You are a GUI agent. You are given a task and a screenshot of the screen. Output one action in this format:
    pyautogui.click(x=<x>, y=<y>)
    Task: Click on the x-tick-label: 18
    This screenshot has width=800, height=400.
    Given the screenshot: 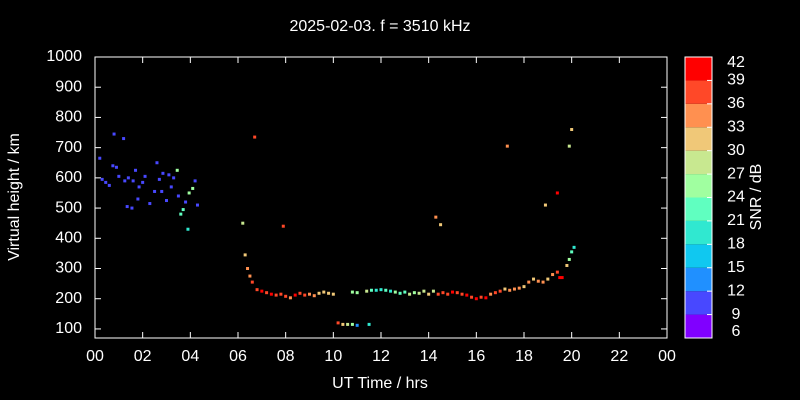 What is the action you would take?
    pyautogui.click(x=524, y=356)
    